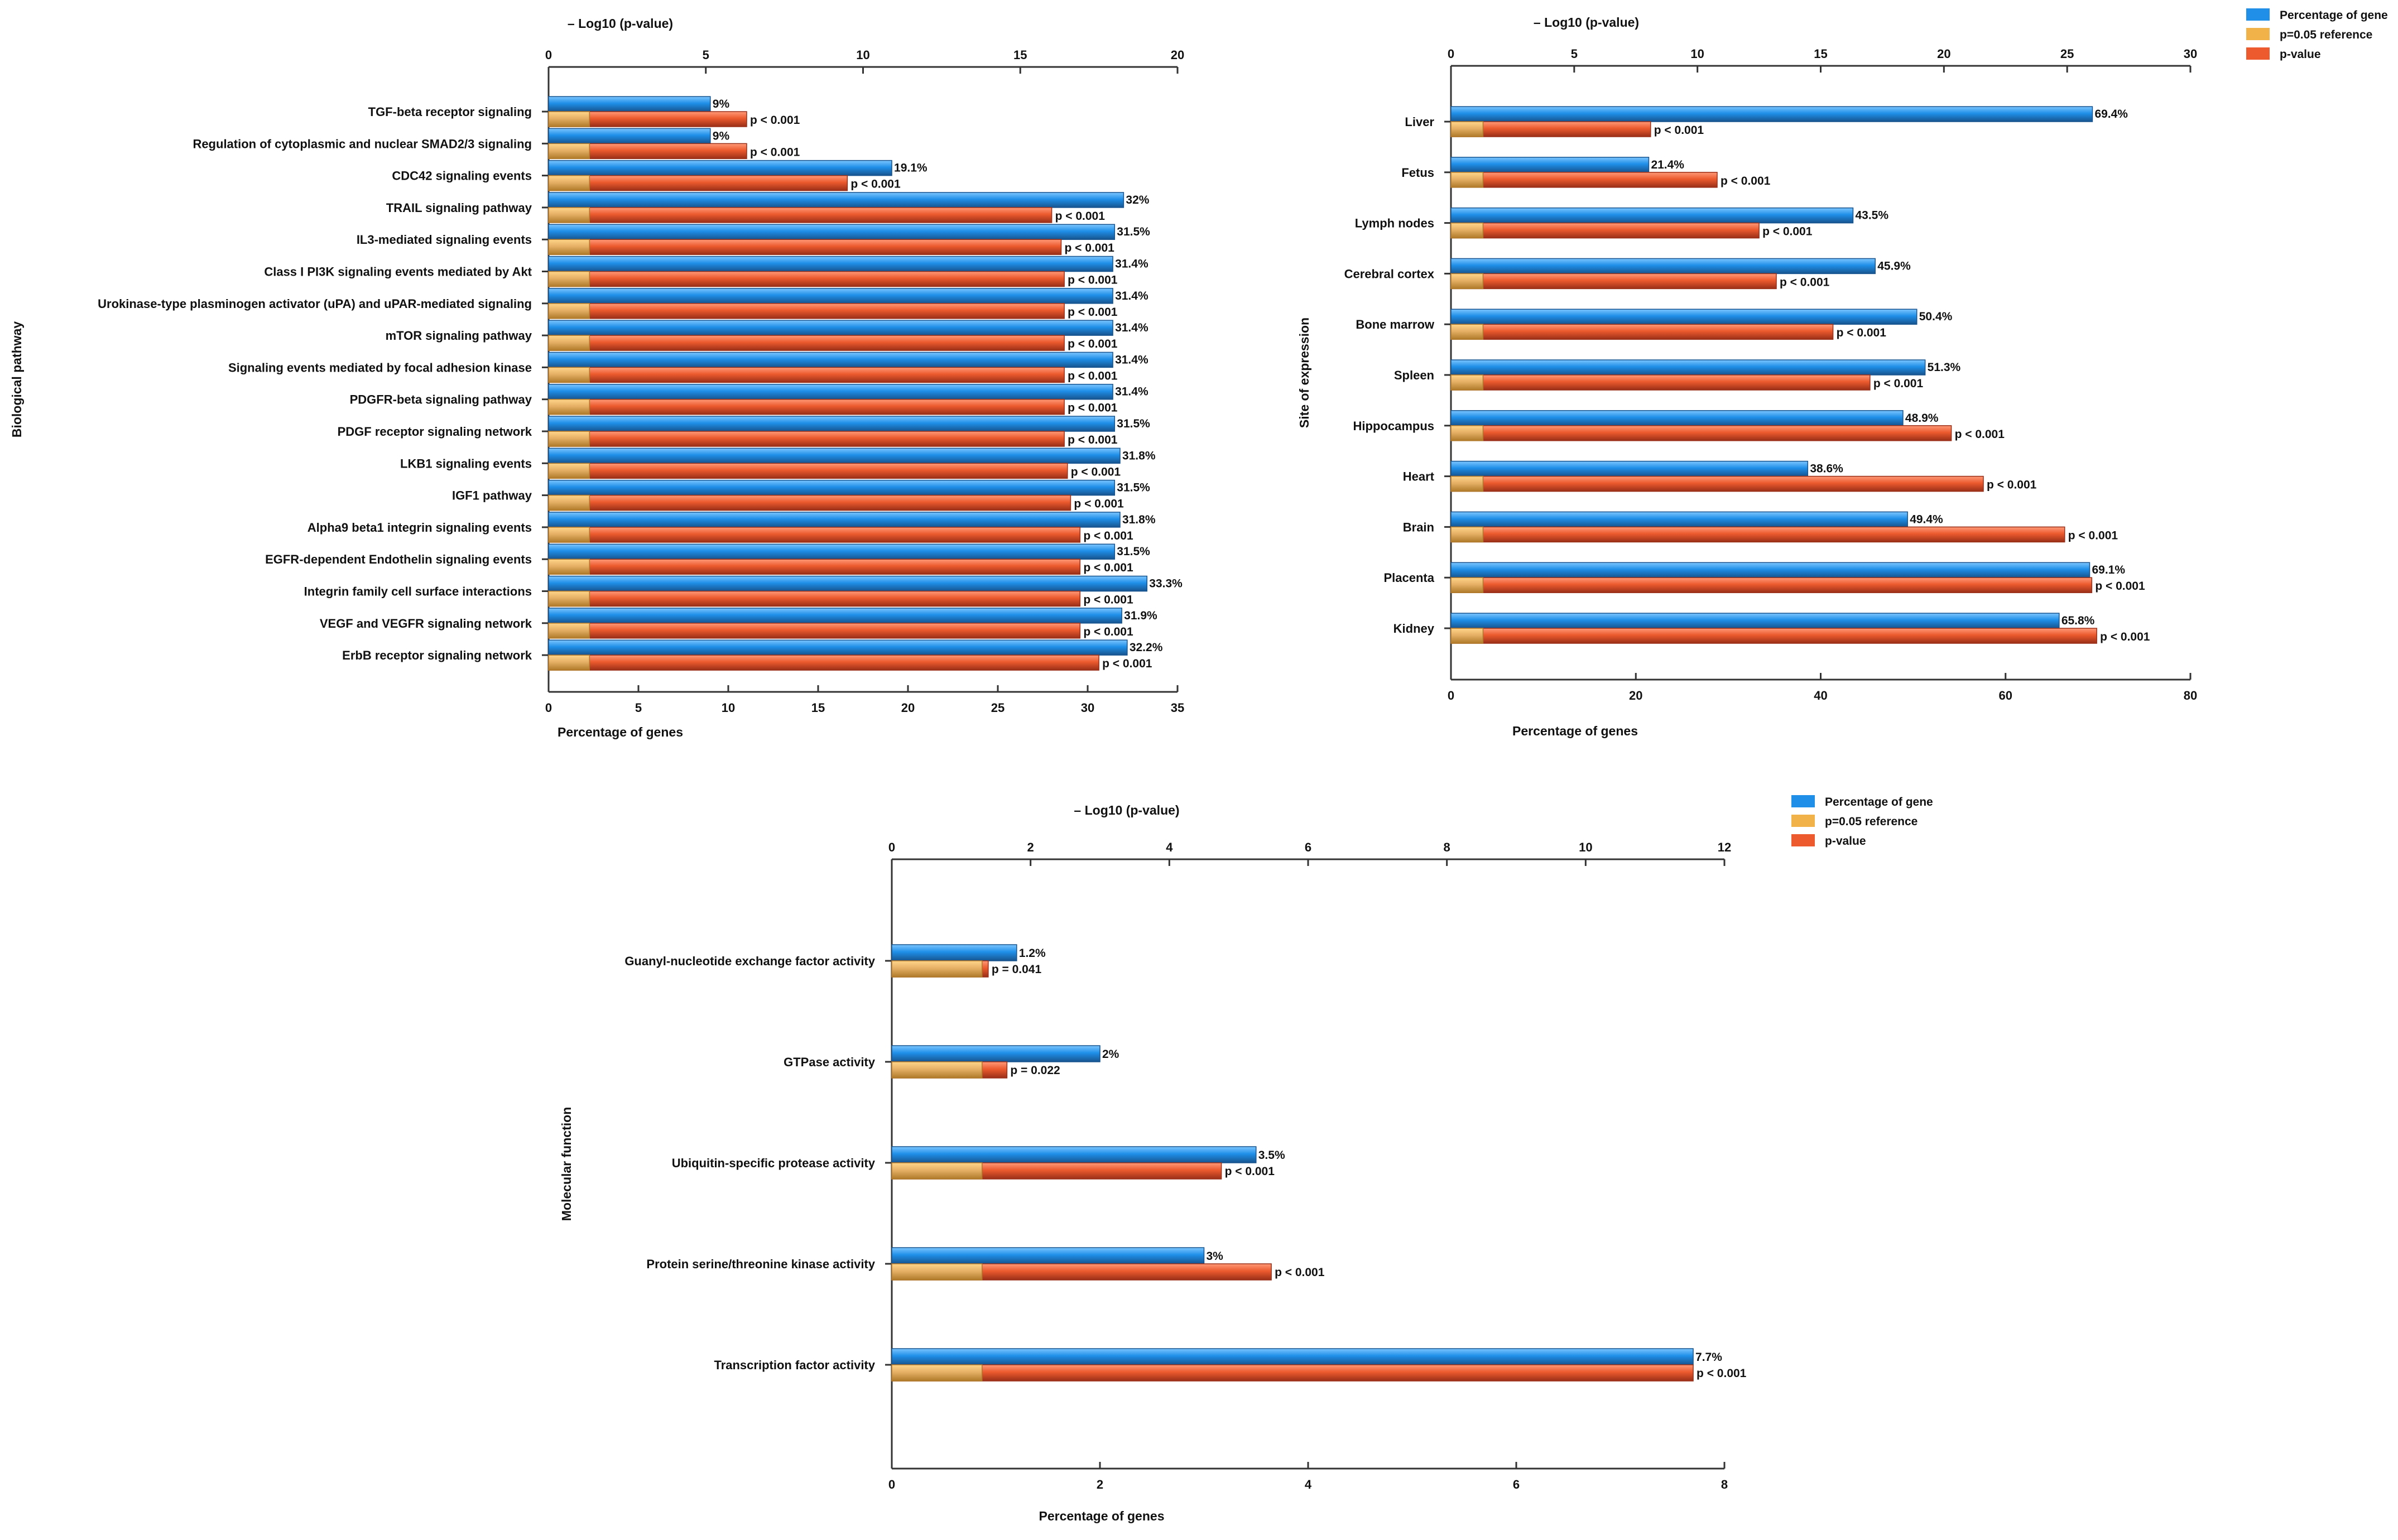 The image size is (2398, 1540). Describe the element at coordinates (2190, 54) in the screenshot. I see `top-tick-label: 30` at that location.